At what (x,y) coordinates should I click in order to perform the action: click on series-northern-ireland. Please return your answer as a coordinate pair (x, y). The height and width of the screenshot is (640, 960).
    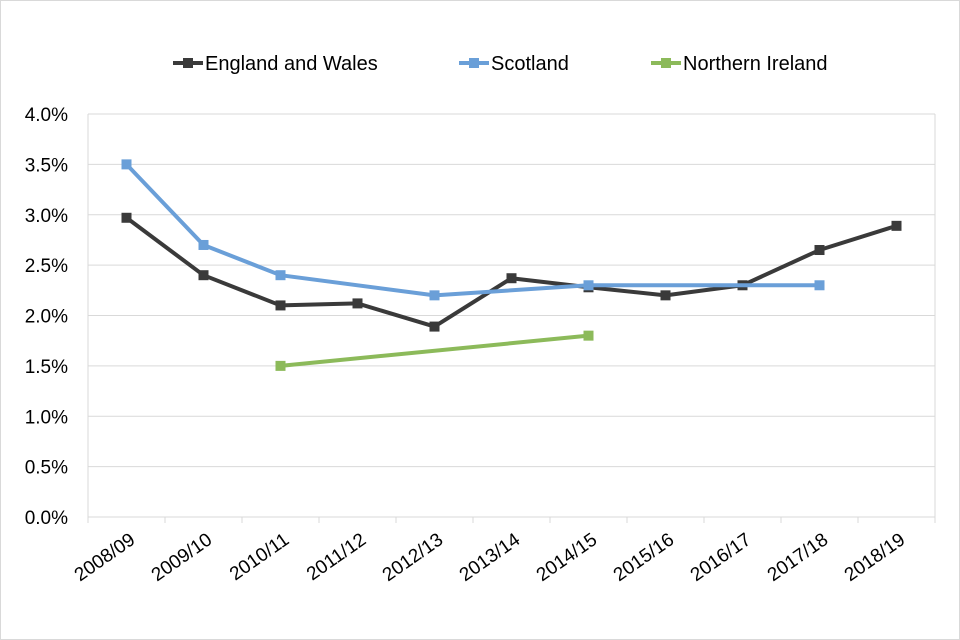
    Looking at the image, I should click on (434, 350).